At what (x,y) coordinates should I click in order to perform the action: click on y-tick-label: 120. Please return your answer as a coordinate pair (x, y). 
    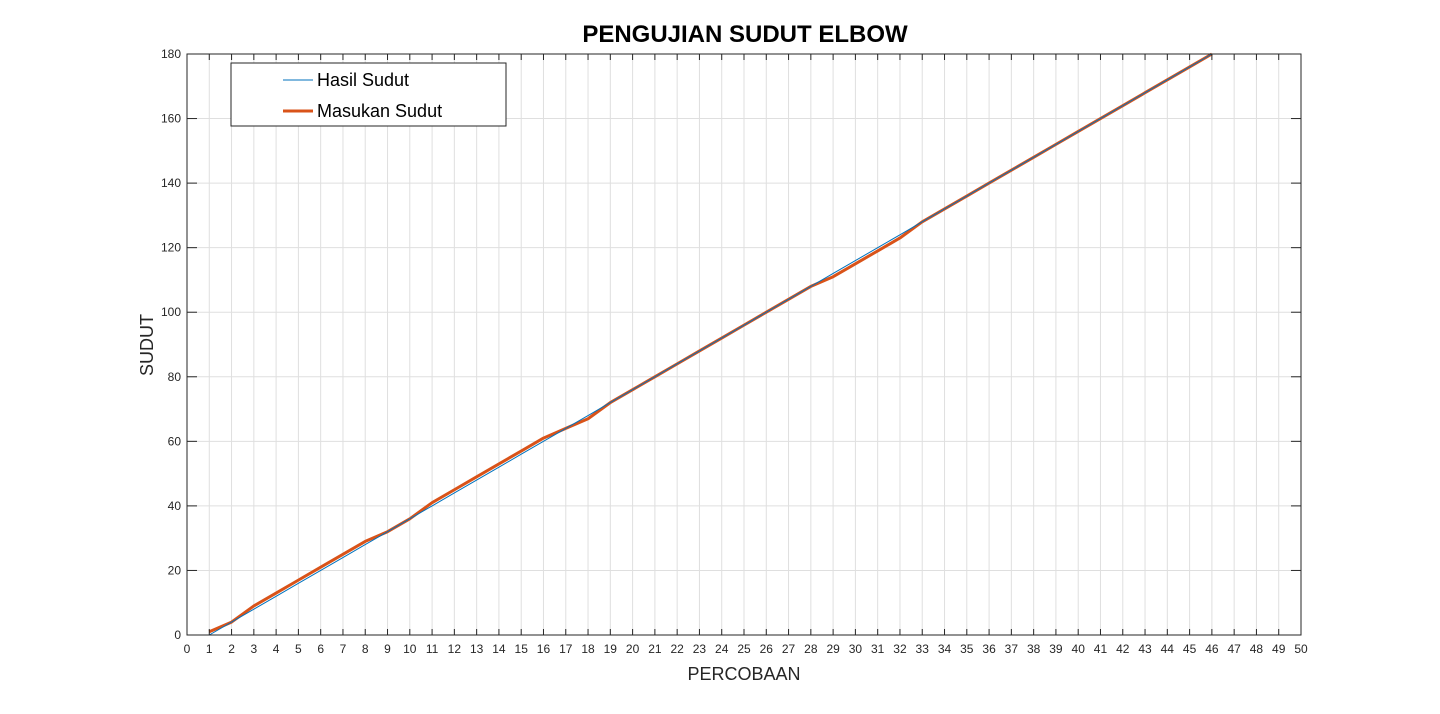
    Looking at the image, I should click on (171, 248).